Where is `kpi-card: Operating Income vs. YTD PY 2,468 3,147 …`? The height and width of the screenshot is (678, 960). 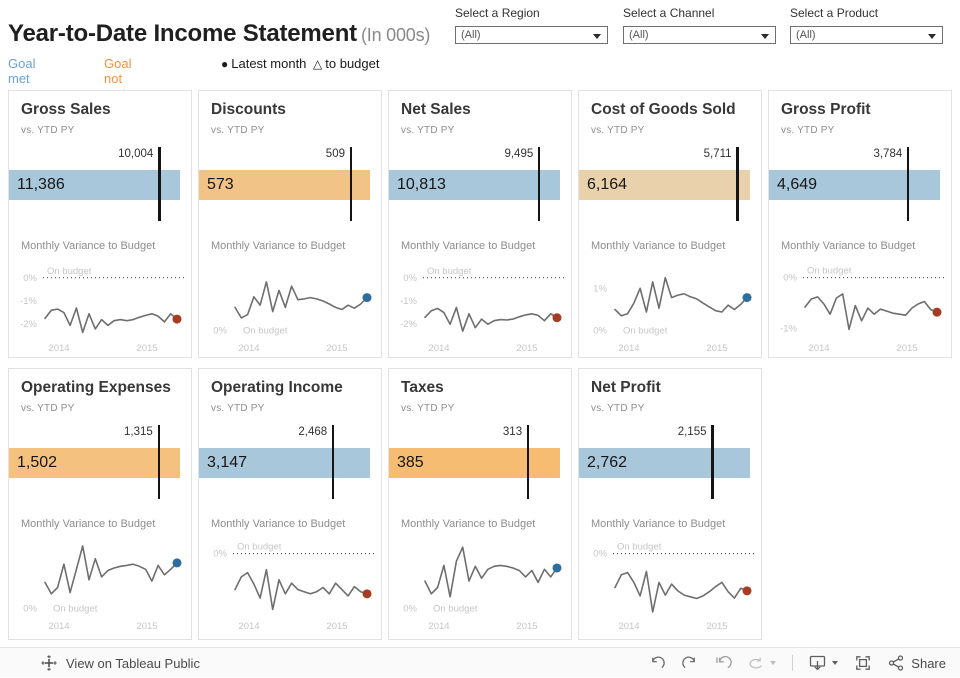
kpi-card: Operating Income vs. YTD PY 2,468 3,147 … is located at coordinates (290, 504).